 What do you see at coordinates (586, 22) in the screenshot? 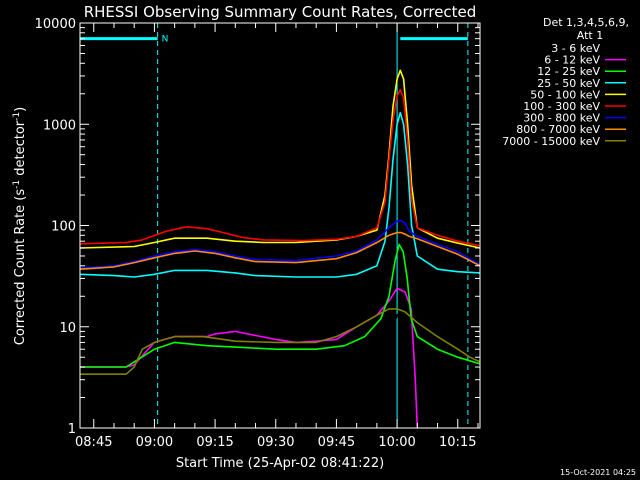
I see `legend-header-line-1: Det 1,3,4,5,6,9,` at bounding box center [586, 22].